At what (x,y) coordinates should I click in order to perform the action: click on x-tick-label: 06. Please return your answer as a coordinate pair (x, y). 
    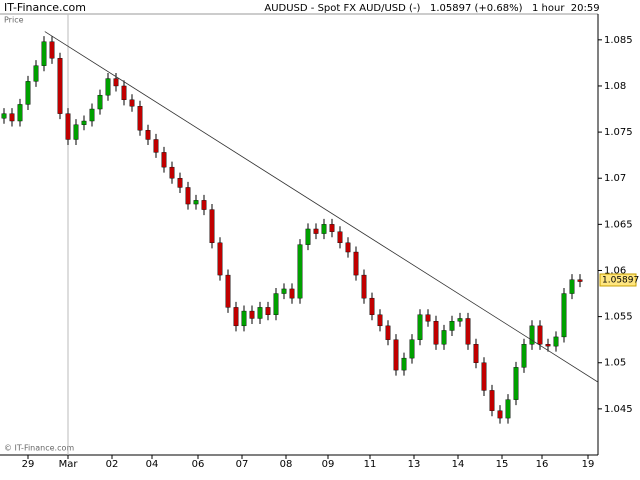
    Looking at the image, I should click on (198, 464).